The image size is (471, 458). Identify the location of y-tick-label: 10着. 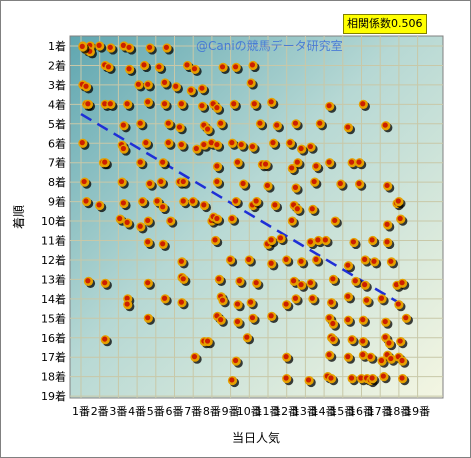
(53, 221).